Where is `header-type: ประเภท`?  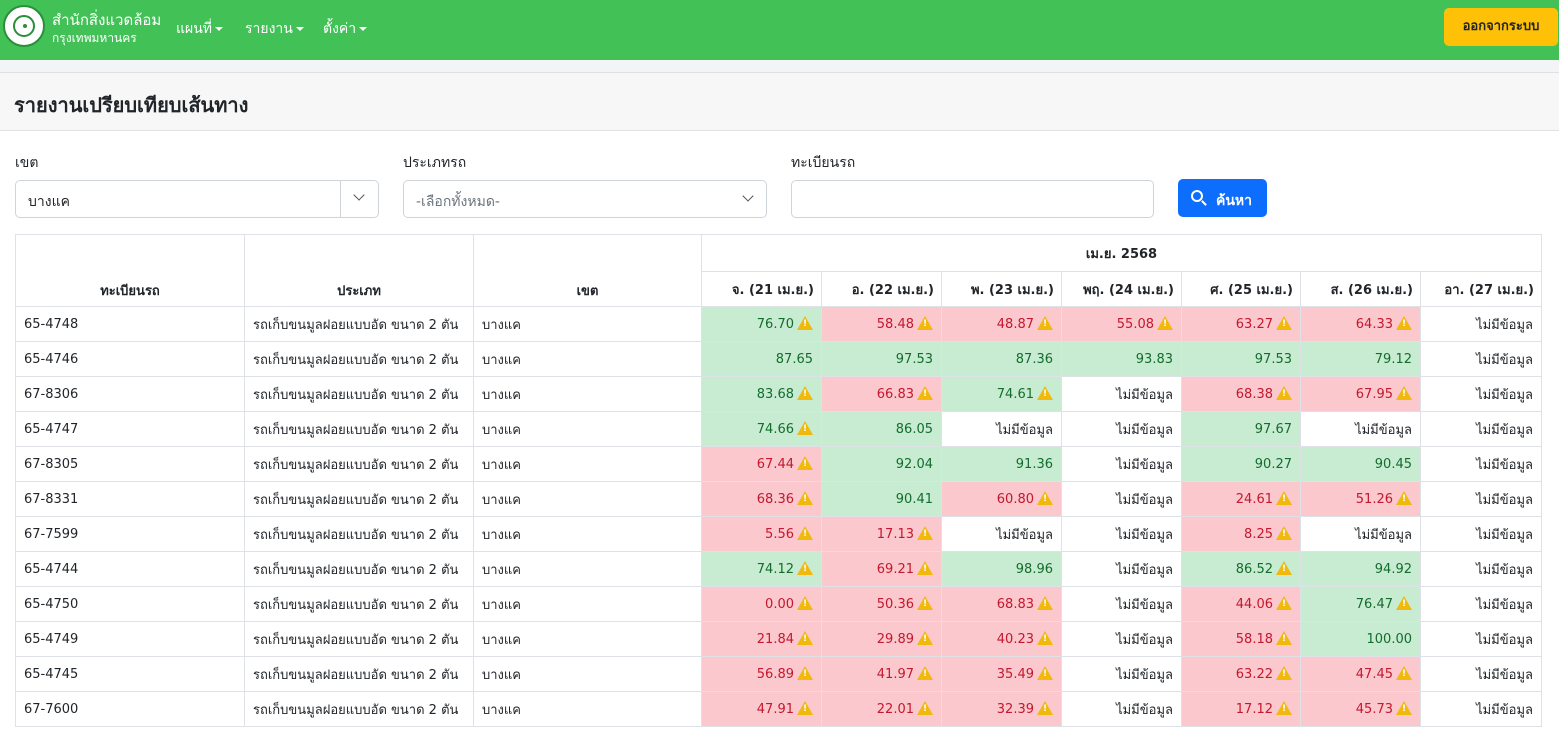
header-type: ประเภท is located at coordinates (359, 270).